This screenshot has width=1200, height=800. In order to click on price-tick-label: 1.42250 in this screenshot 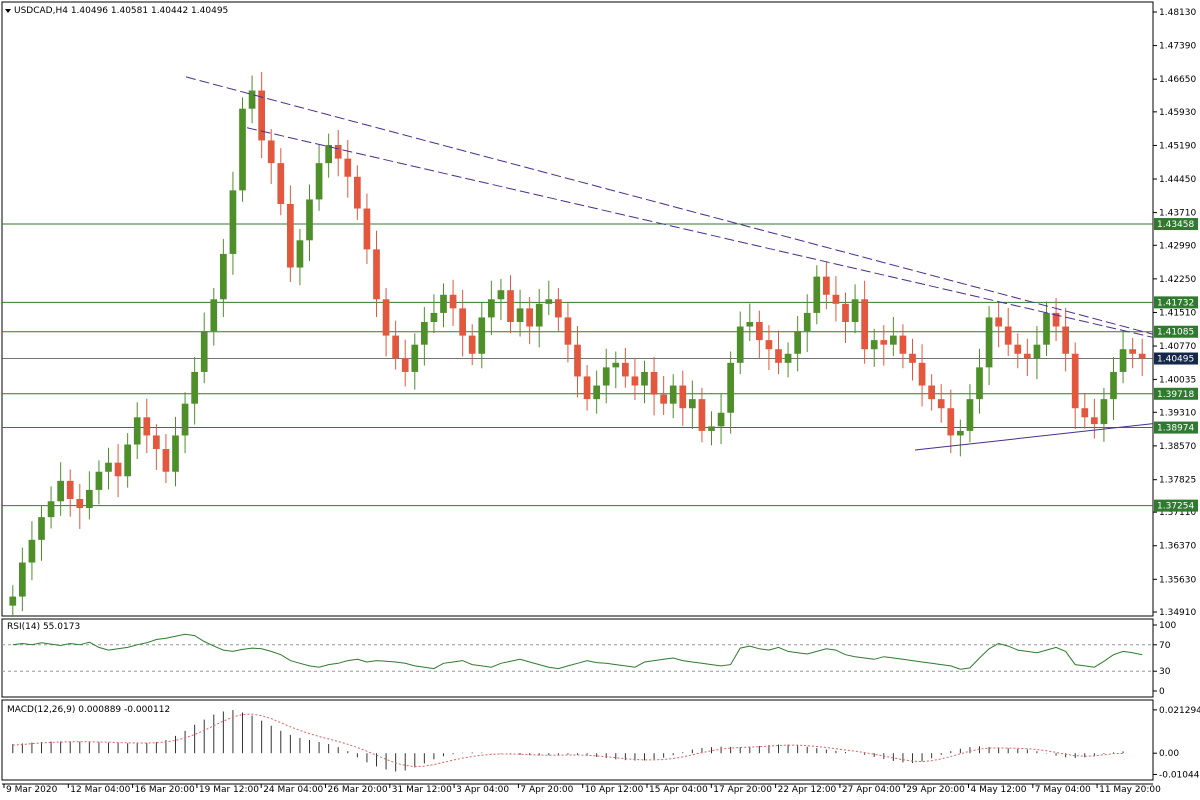, I will do `click(1177, 280)`.